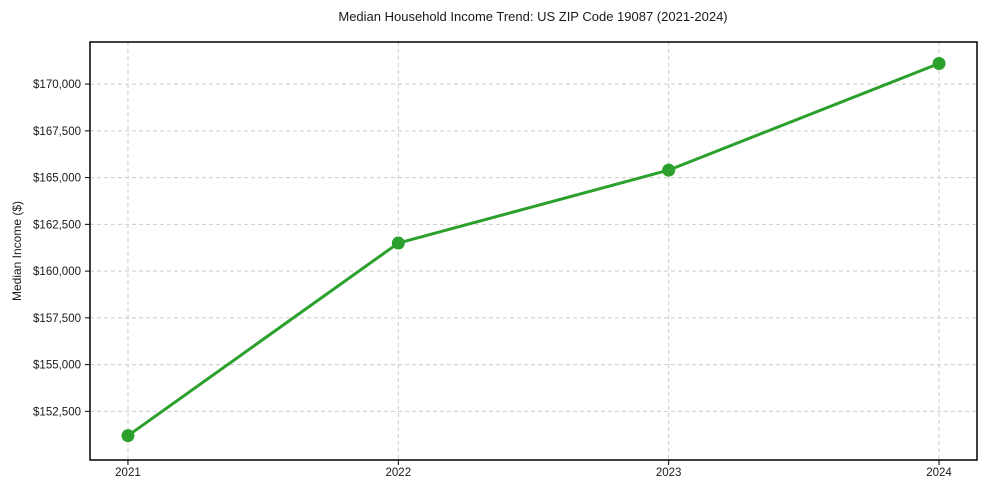 The width and height of the screenshot is (989, 490). I want to click on y-tick-label: $162,500, so click(57, 225).